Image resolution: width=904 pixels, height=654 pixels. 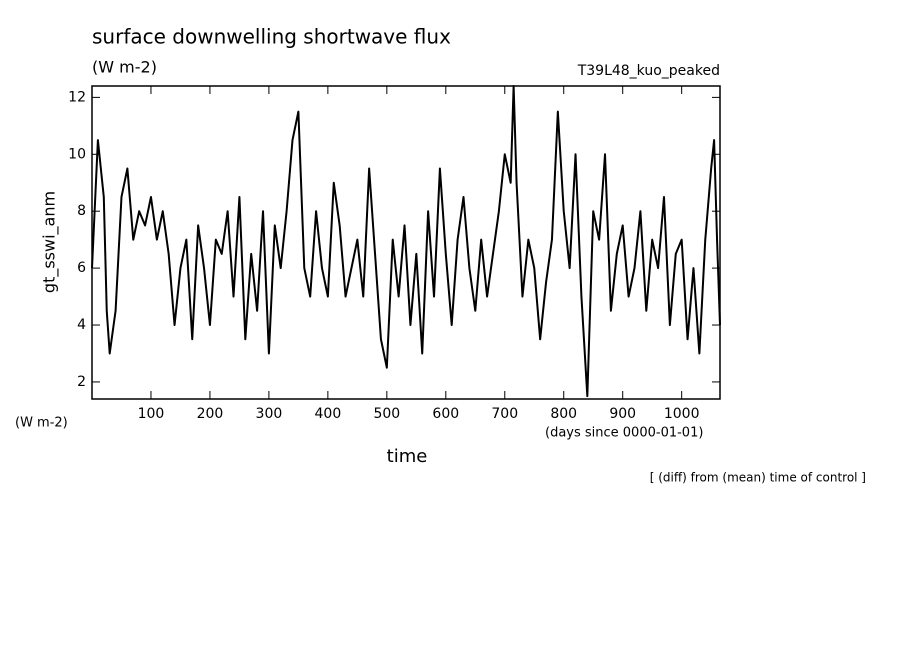 What do you see at coordinates (648, 71) in the screenshot?
I see `run-label: T39L48_kuo_peaked` at bounding box center [648, 71].